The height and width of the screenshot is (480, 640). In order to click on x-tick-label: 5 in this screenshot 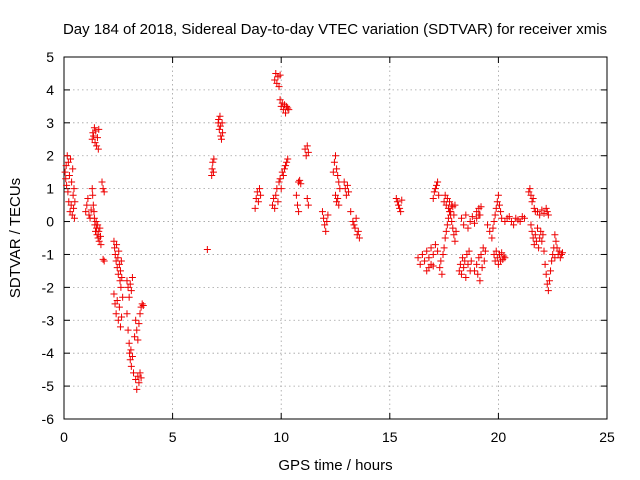, I will do `click(173, 437)`.